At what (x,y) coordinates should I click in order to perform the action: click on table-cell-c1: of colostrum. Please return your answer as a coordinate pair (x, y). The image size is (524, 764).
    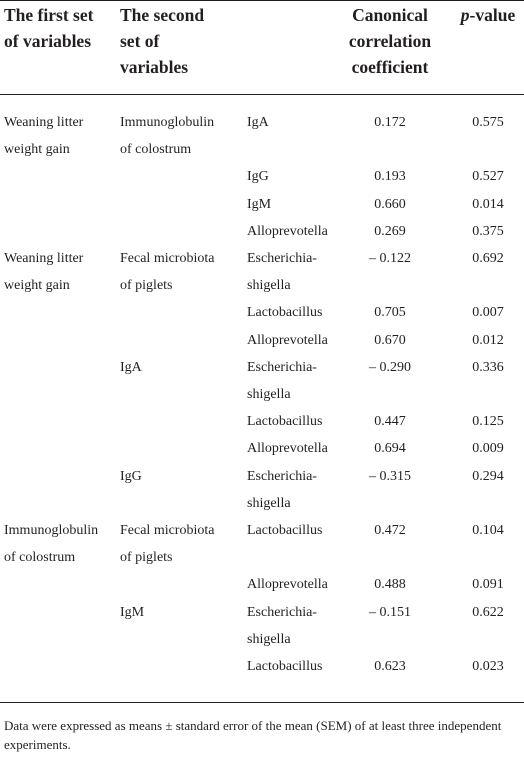
    Looking at the image, I should click on (40, 558).